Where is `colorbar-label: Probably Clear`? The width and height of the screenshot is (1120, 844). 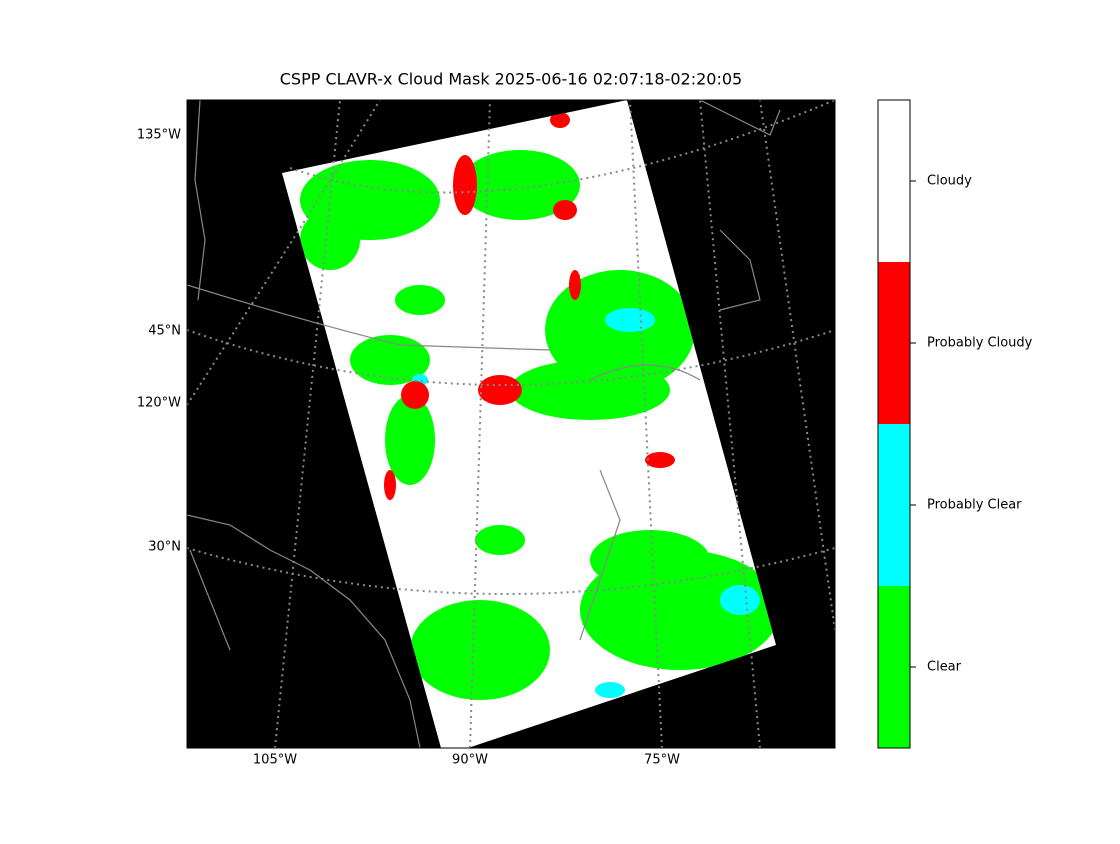
colorbar-label: Probably Clear is located at coordinates (974, 505).